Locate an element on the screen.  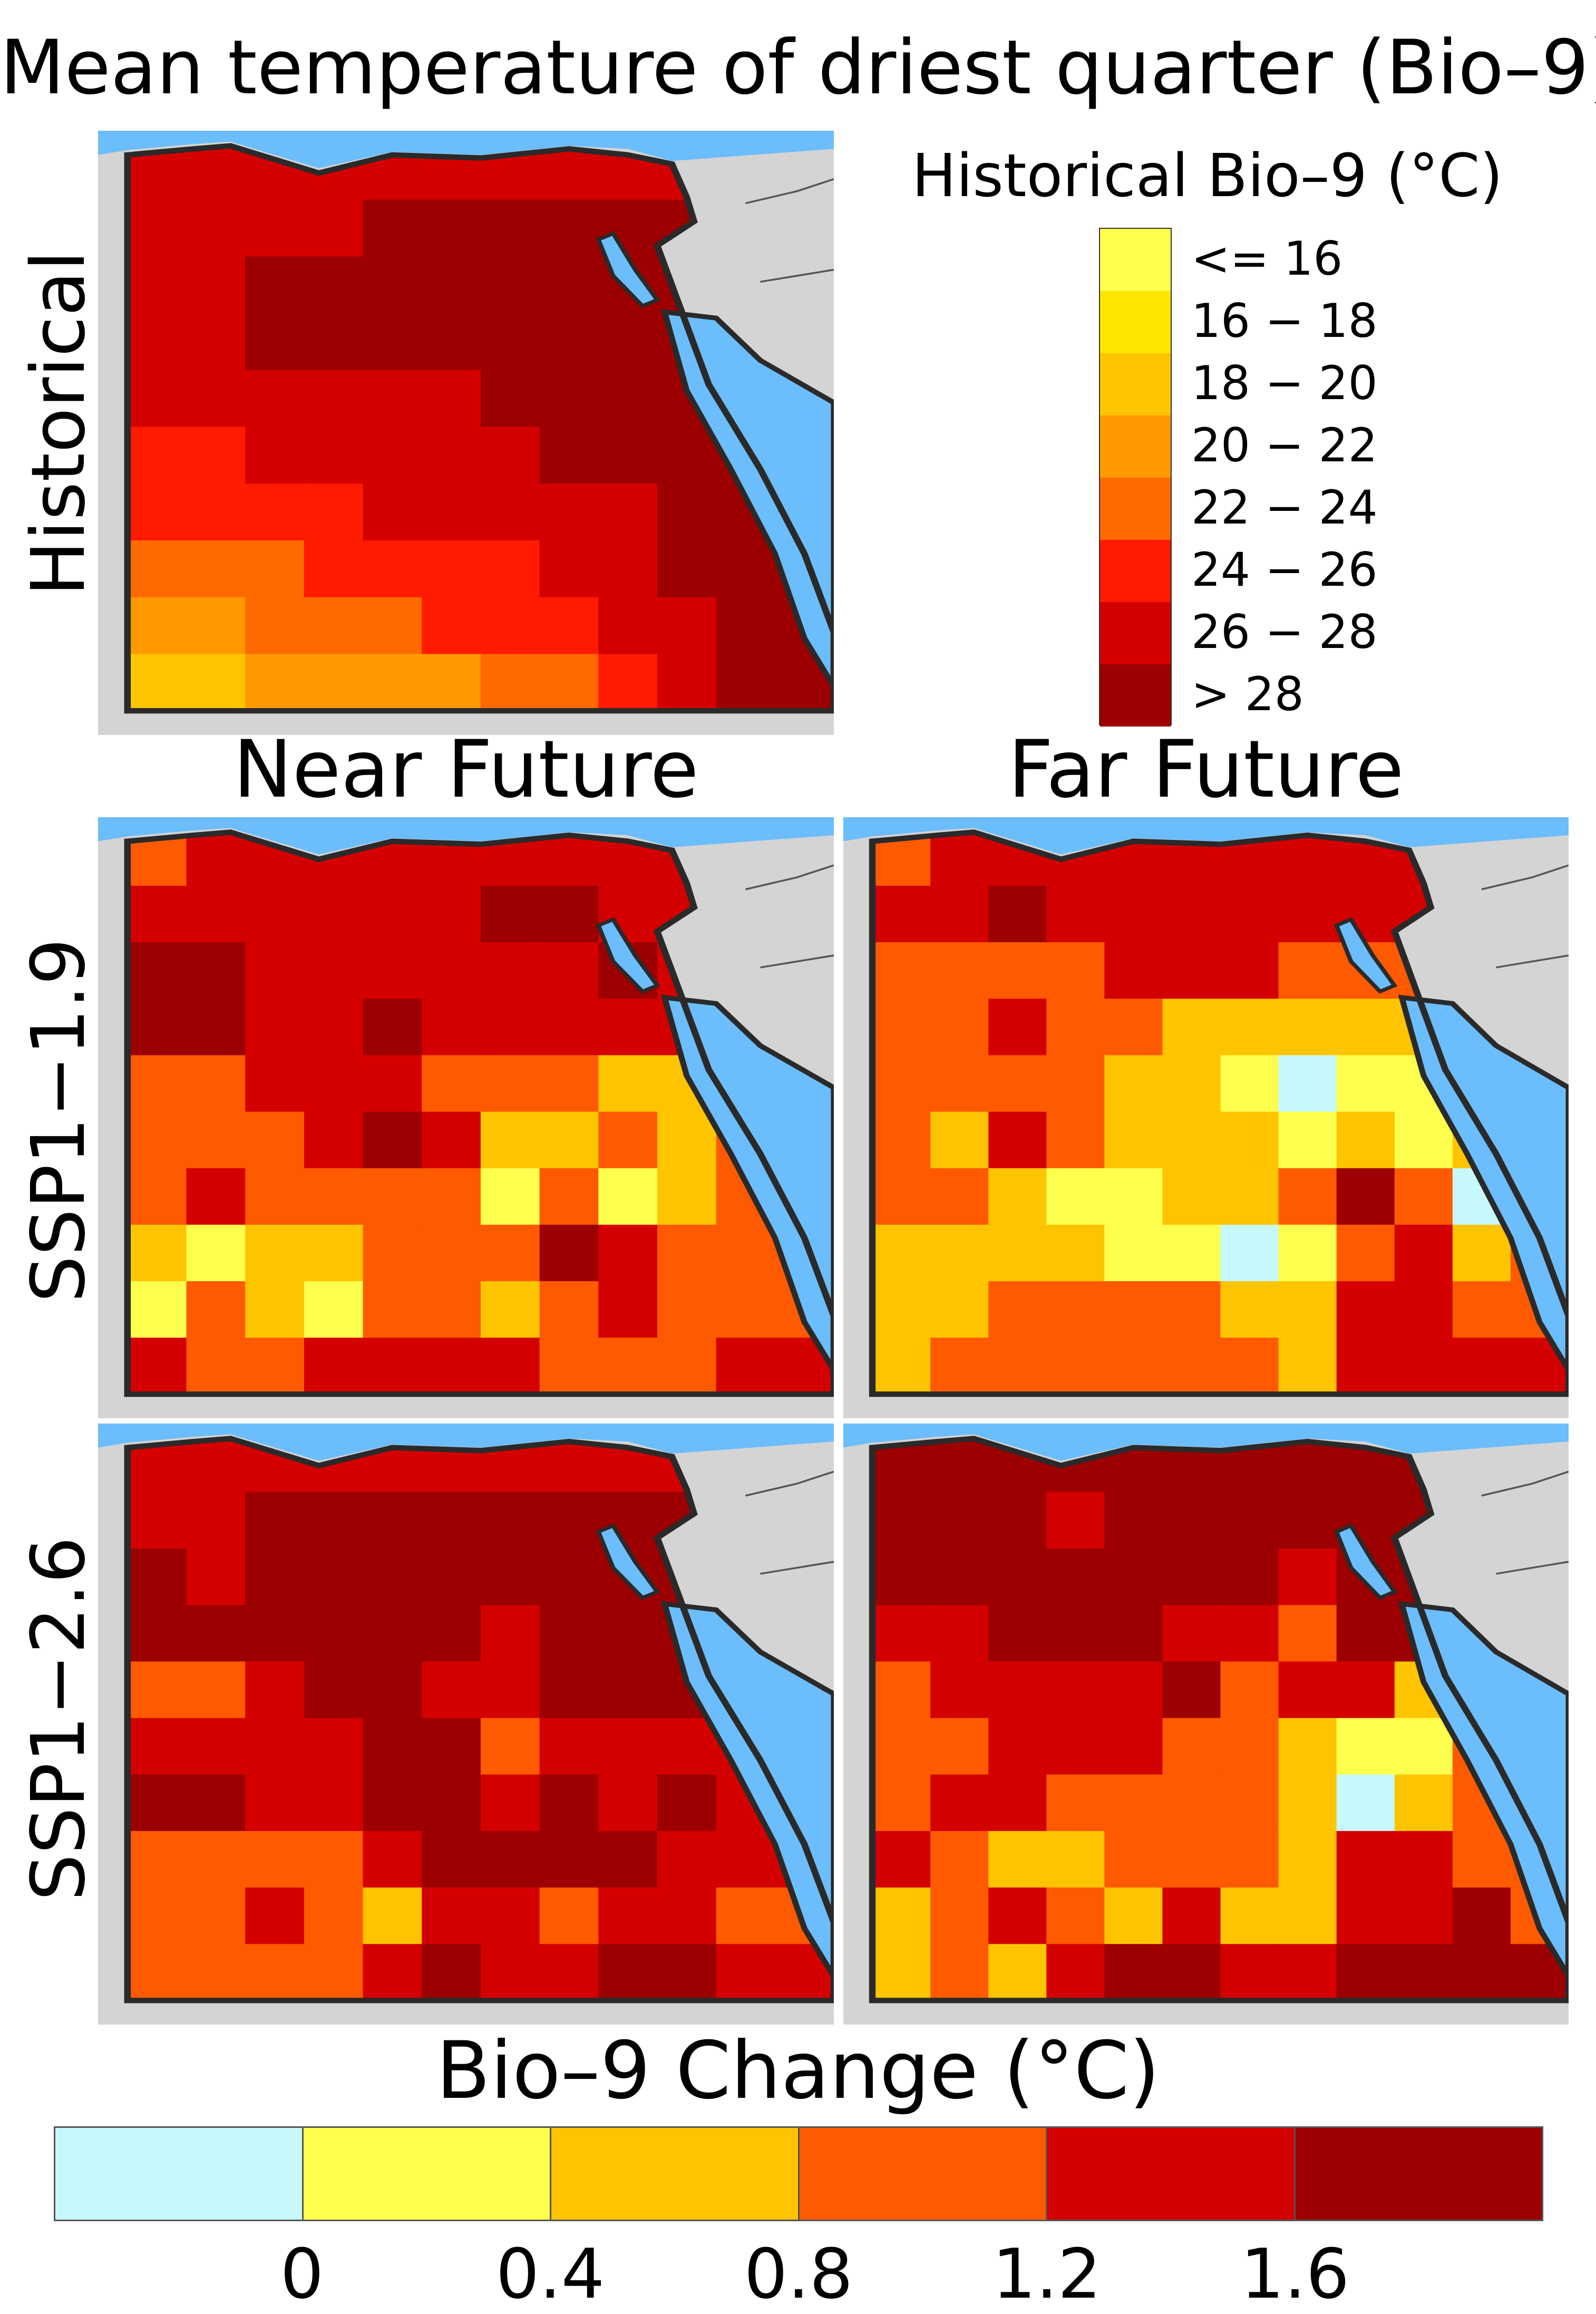
legend-label: 20 − 22 is located at coordinates (1284, 445).